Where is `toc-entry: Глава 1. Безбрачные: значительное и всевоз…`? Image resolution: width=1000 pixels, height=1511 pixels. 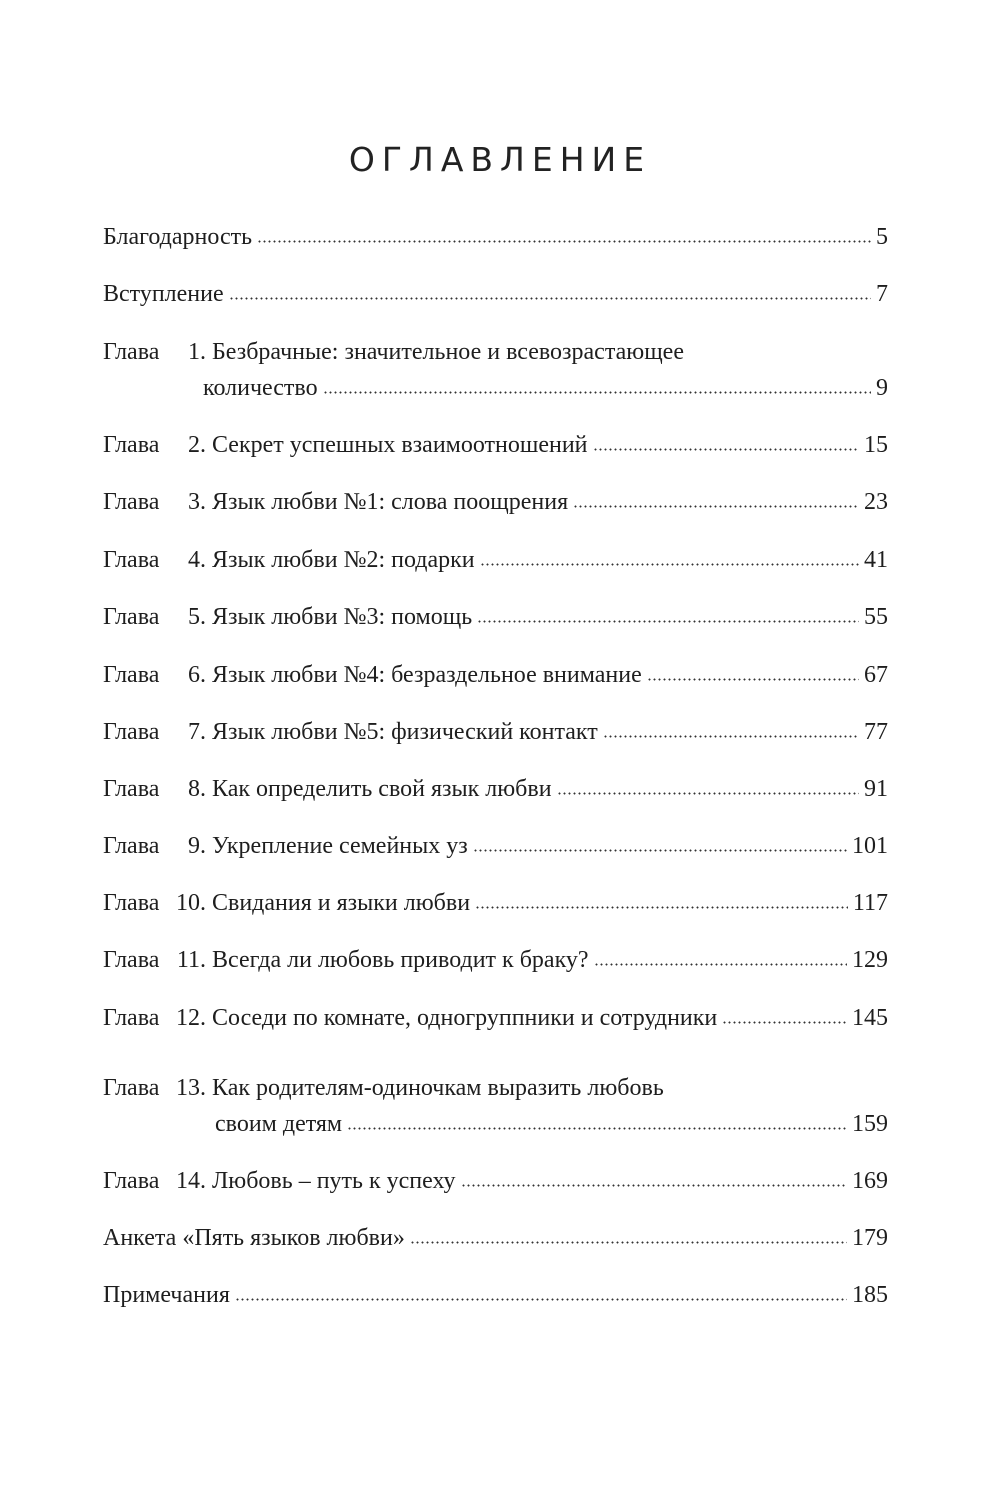
toc-entry: Глава 1. Безбрачные: значительное и всевоз… is located at coordinates (495, 370).